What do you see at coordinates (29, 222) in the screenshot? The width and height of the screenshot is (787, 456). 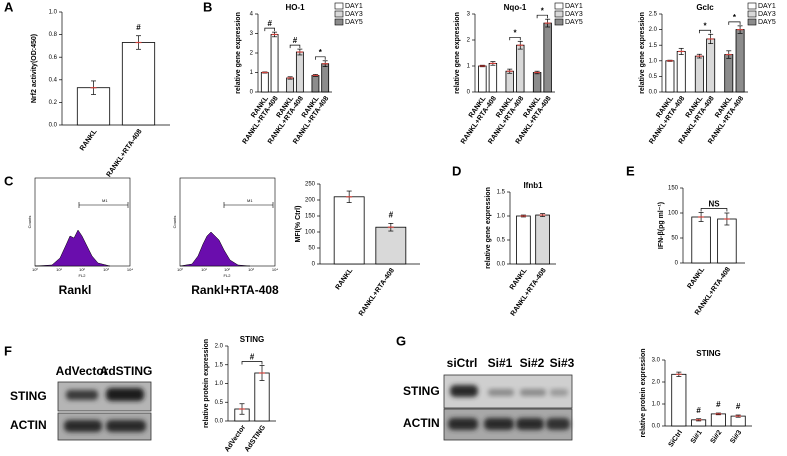 I see `axis-label: Counts` at bounding box center [29, 222].